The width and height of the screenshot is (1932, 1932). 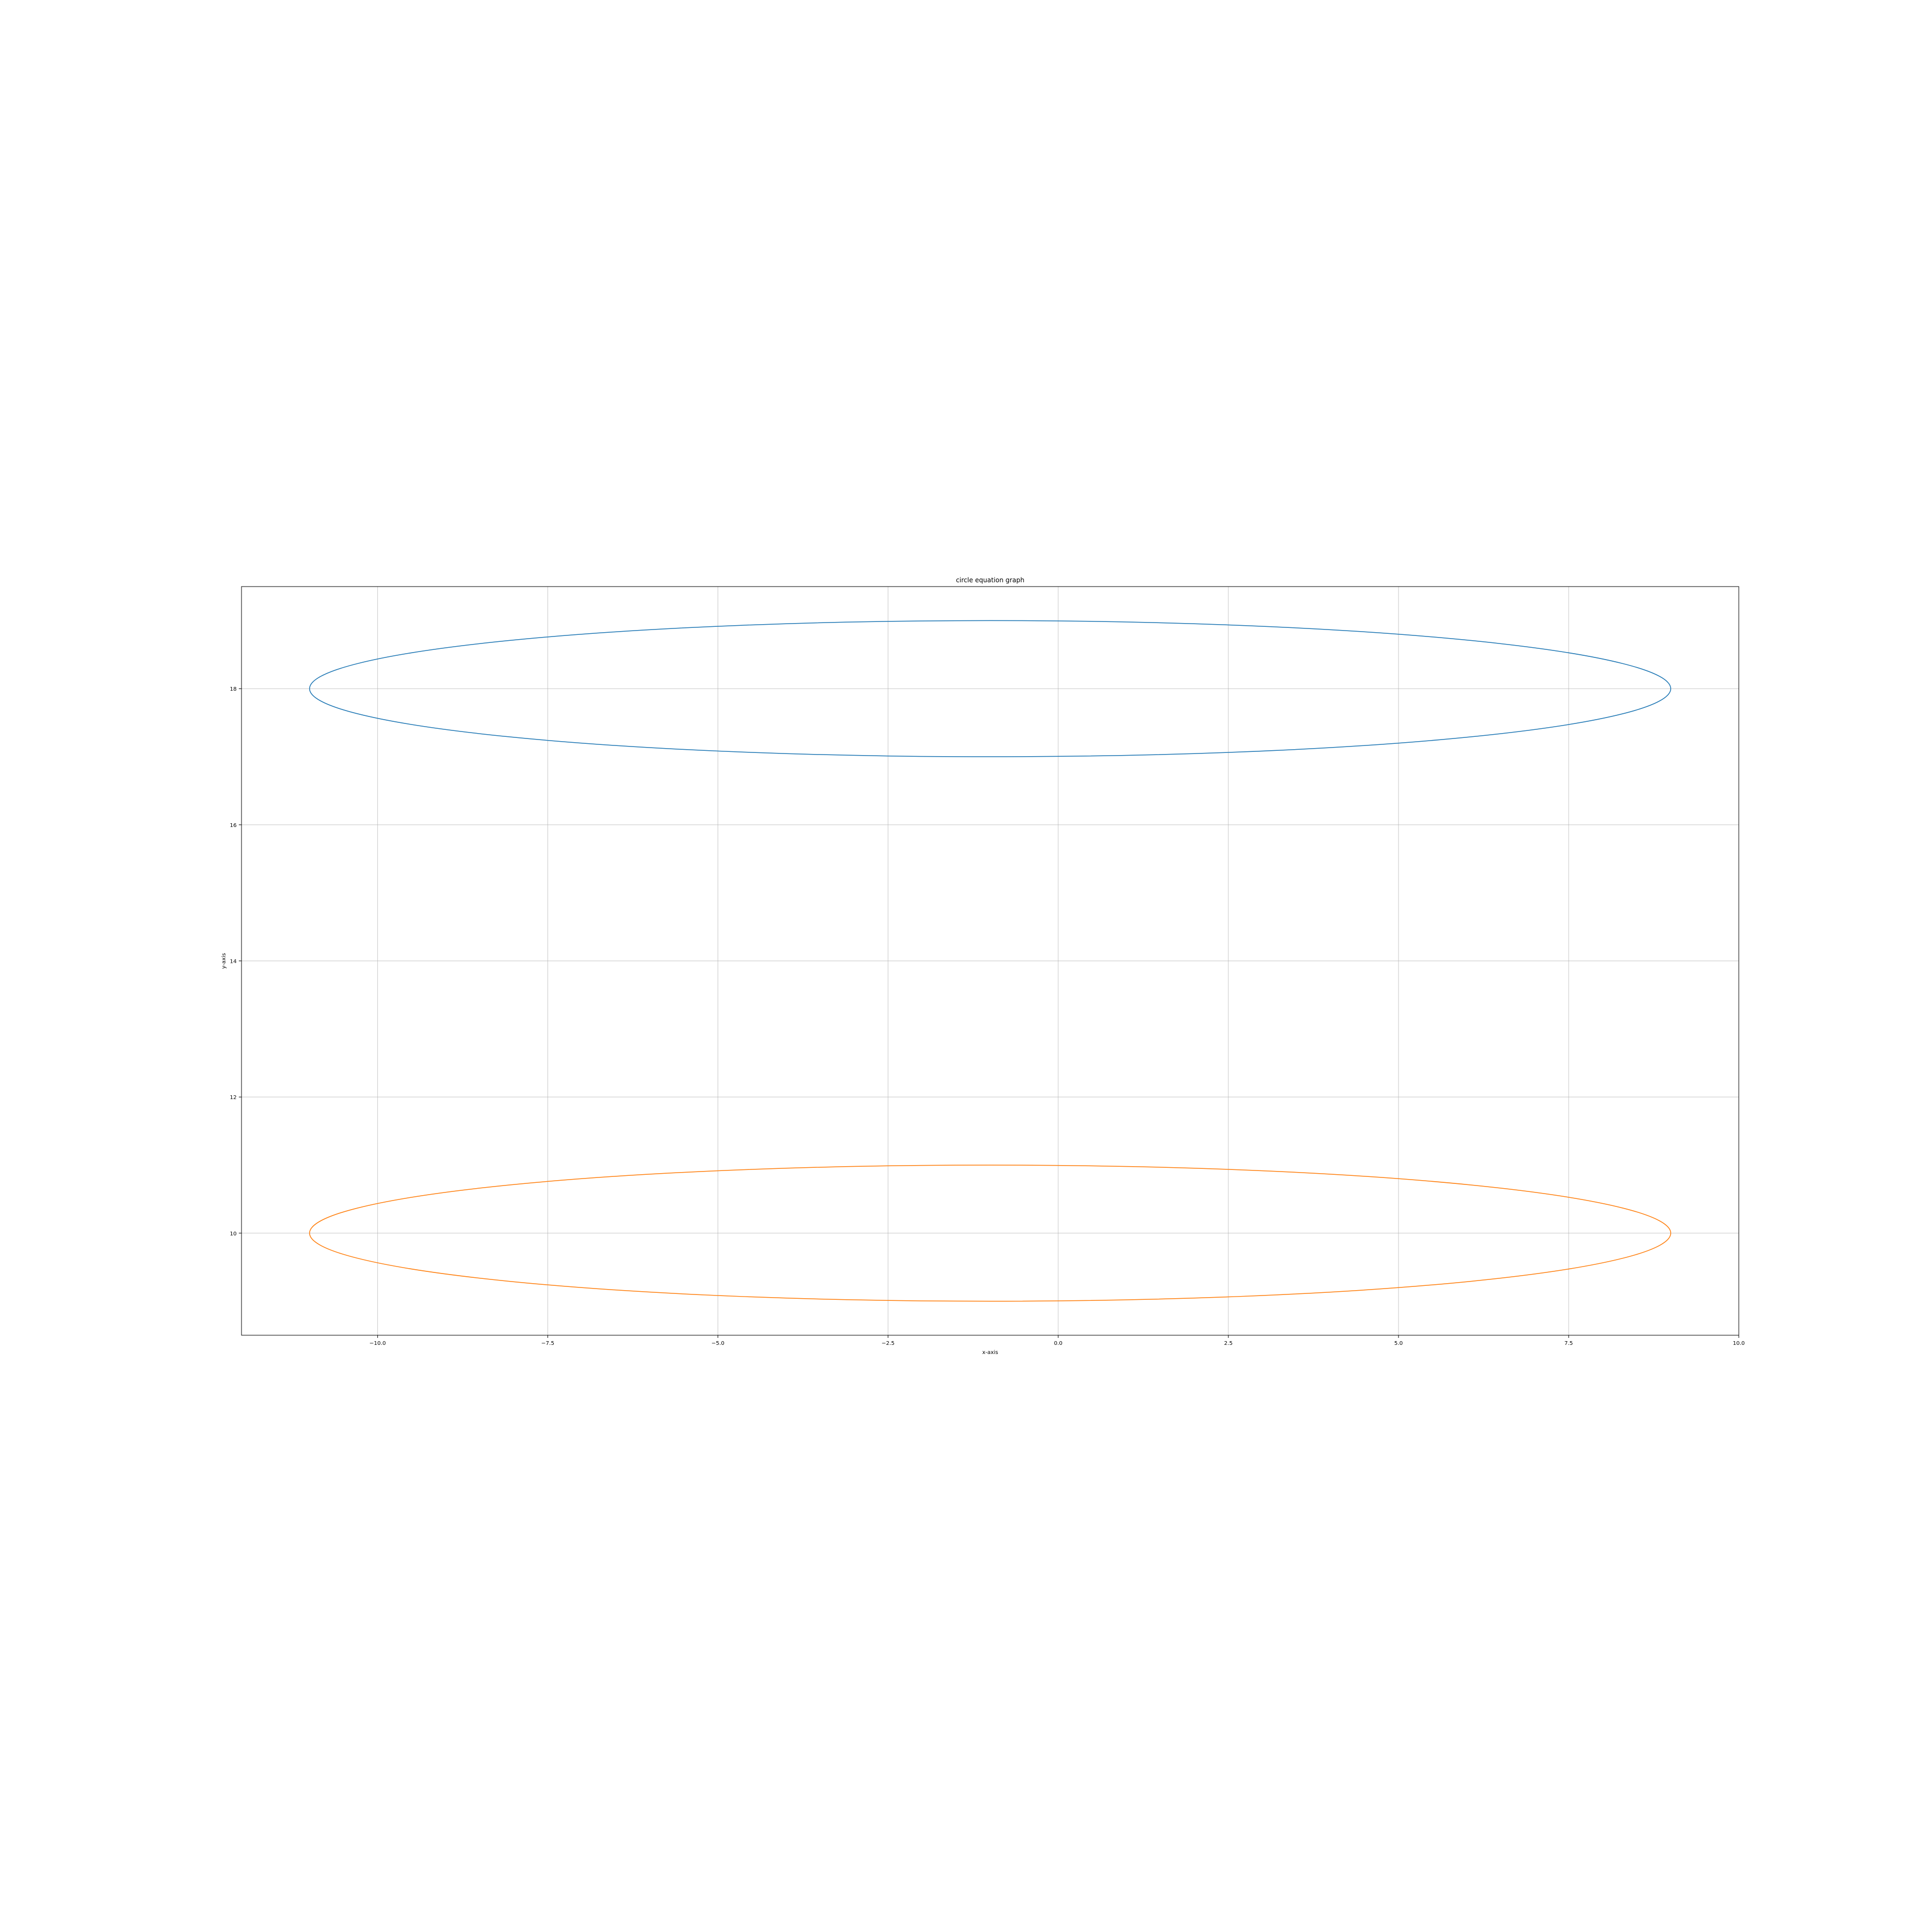 What do you see at coordinates (1398, 1343) in the screenshot?
I see `x-tick-label: 5.0` at bounding box center [1398, 1343].